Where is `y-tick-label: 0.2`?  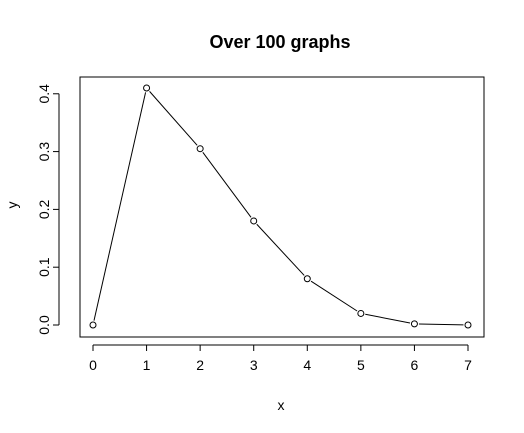
y-tick-label: 0.2 is located at coordinates (44, 209).